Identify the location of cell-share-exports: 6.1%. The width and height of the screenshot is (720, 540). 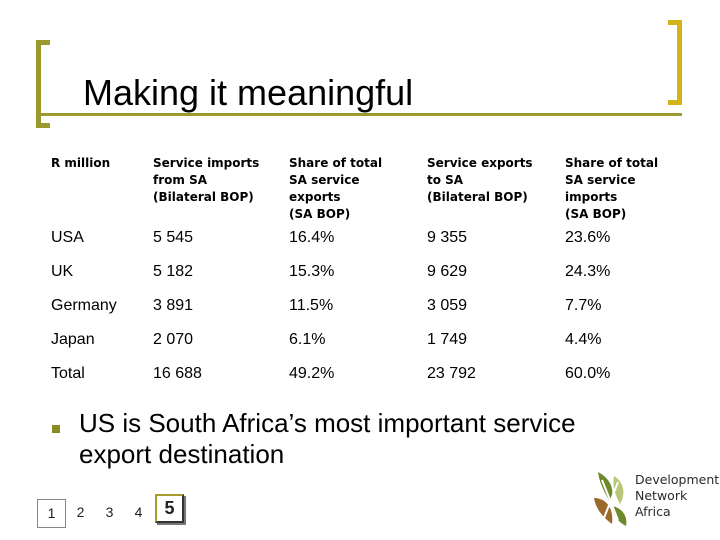
(307, 339).